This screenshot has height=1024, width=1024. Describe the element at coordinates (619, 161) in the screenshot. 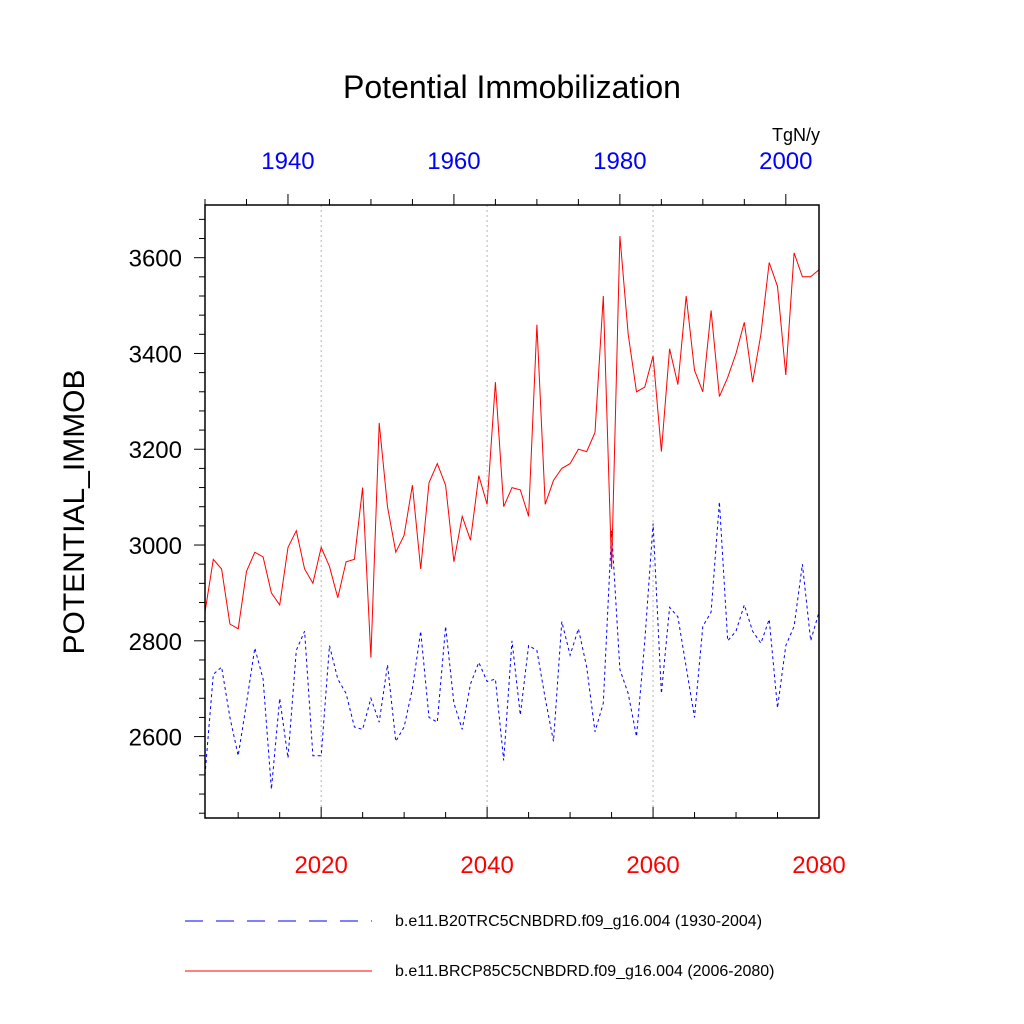

I see `x-top-tick-label-1980: 1980` at that location.